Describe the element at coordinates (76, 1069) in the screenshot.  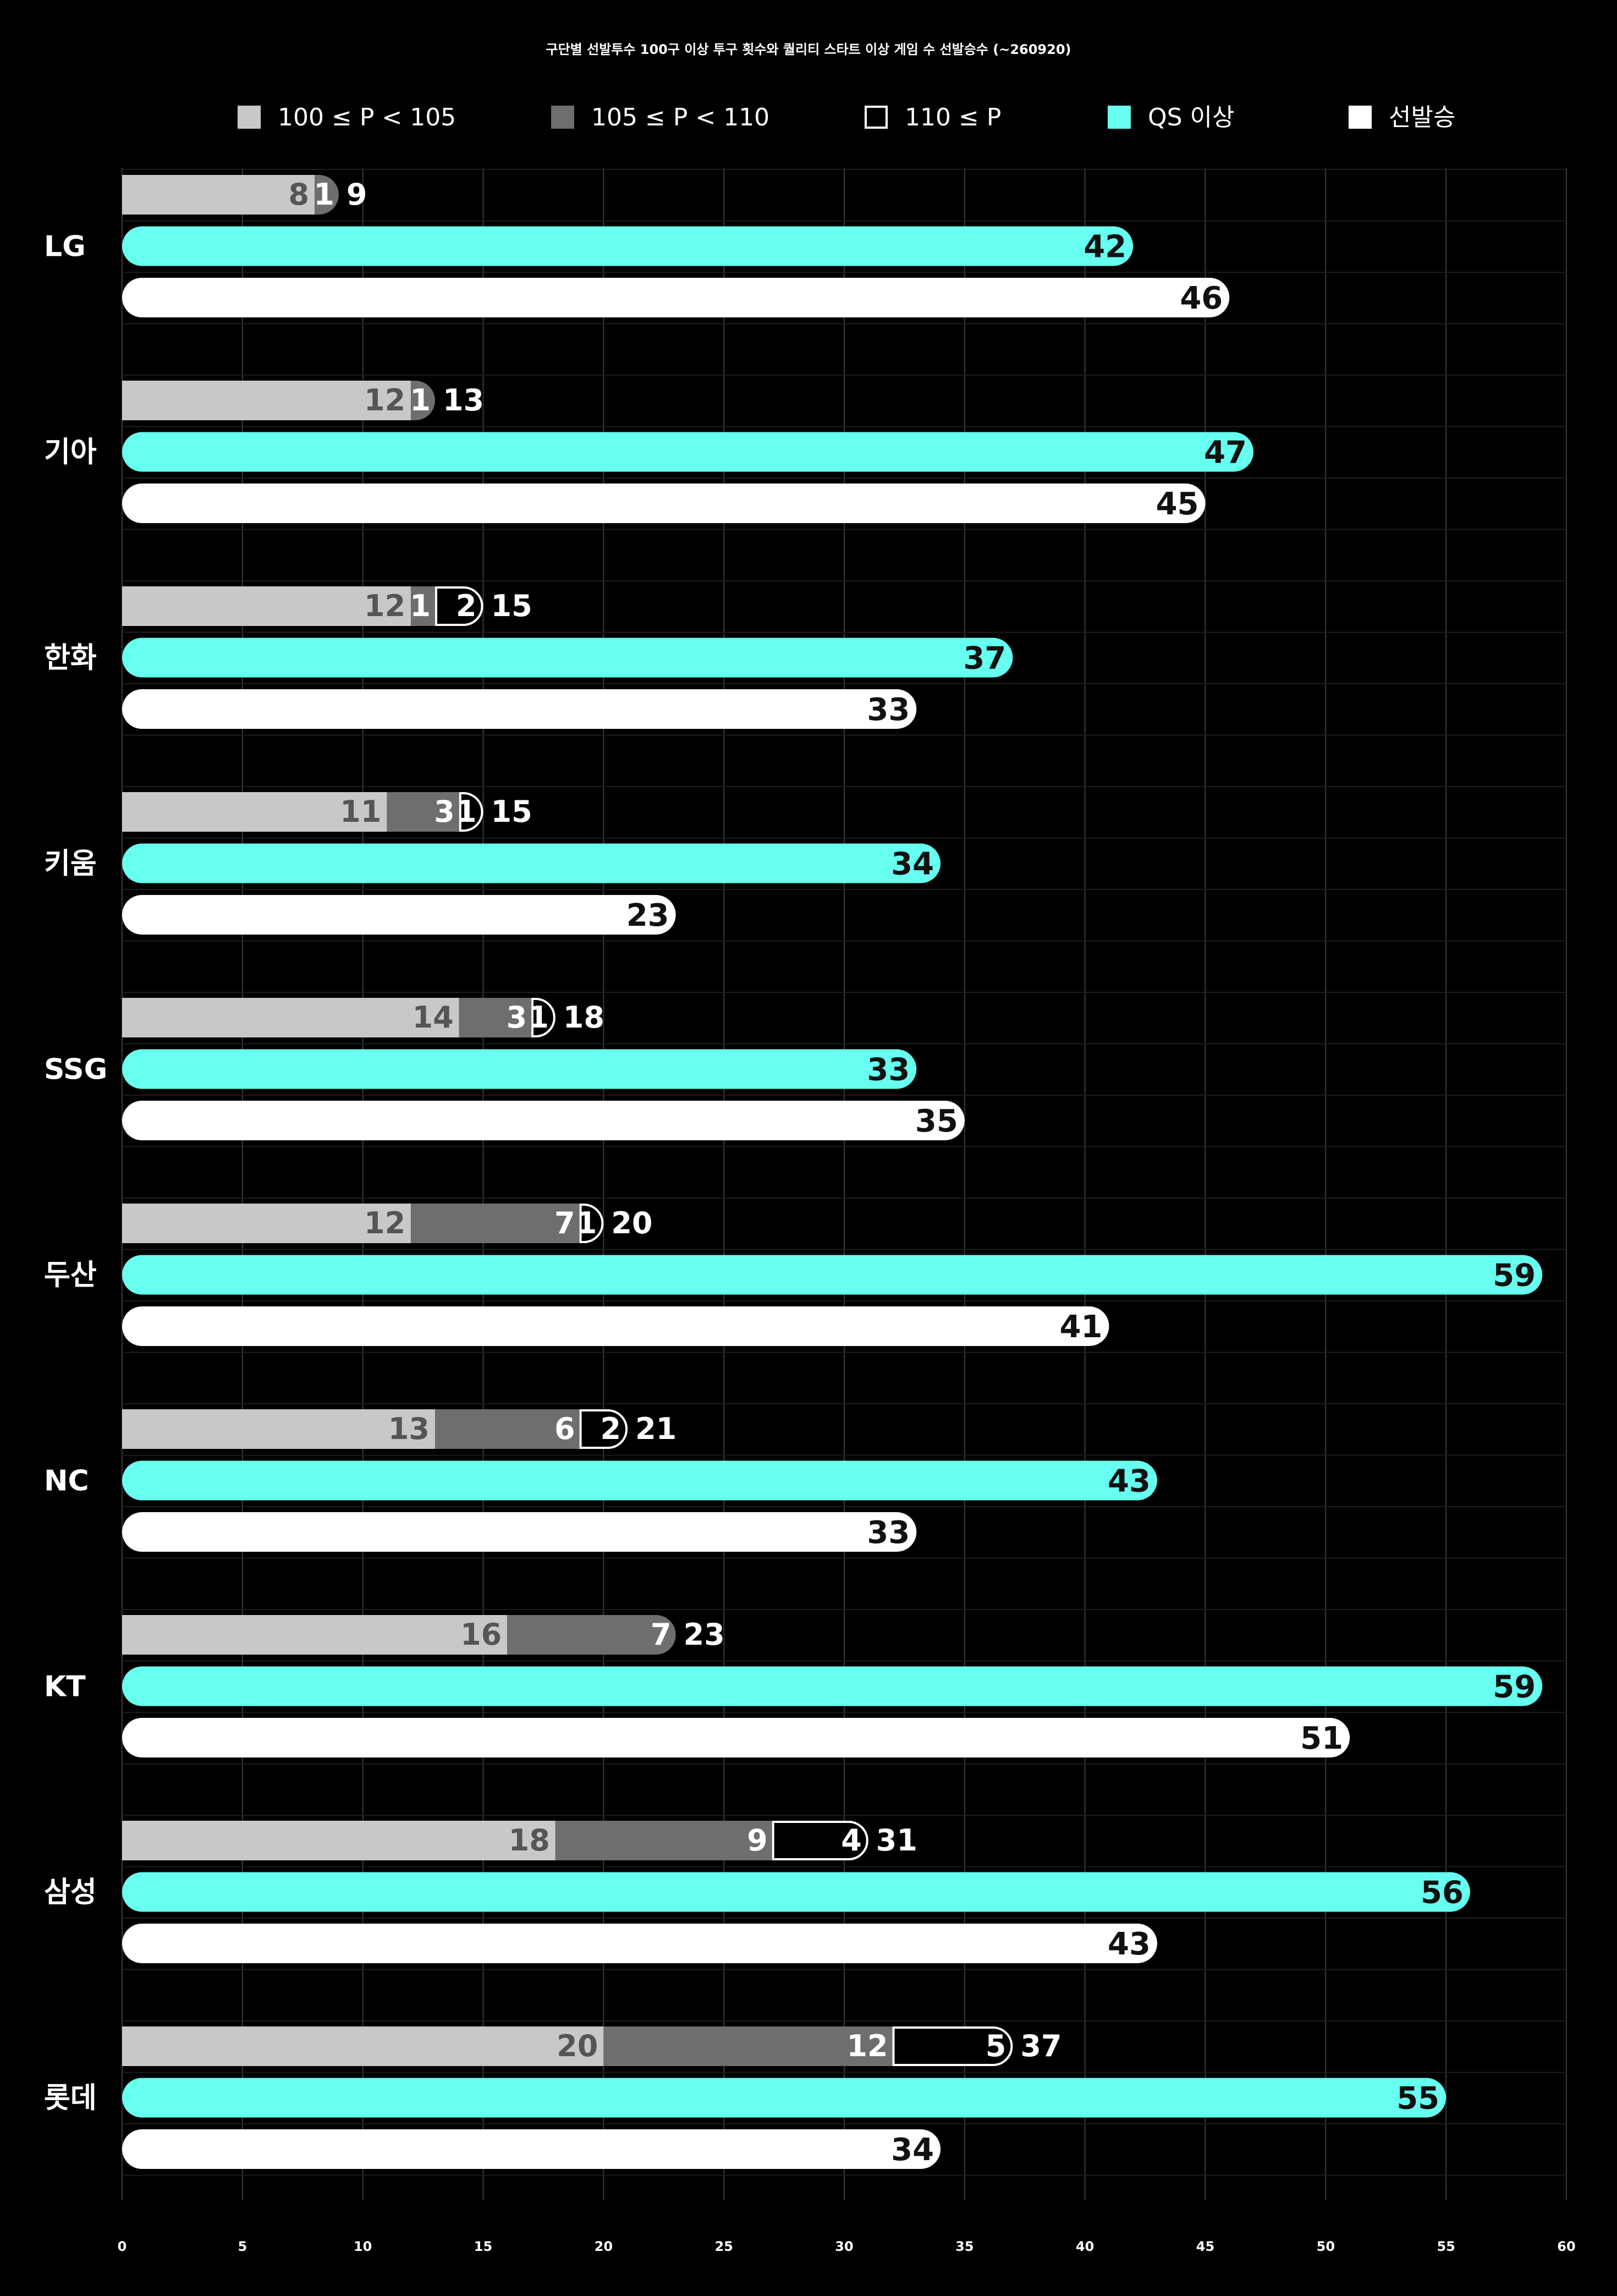
I see `team-label: SSG` at that location.